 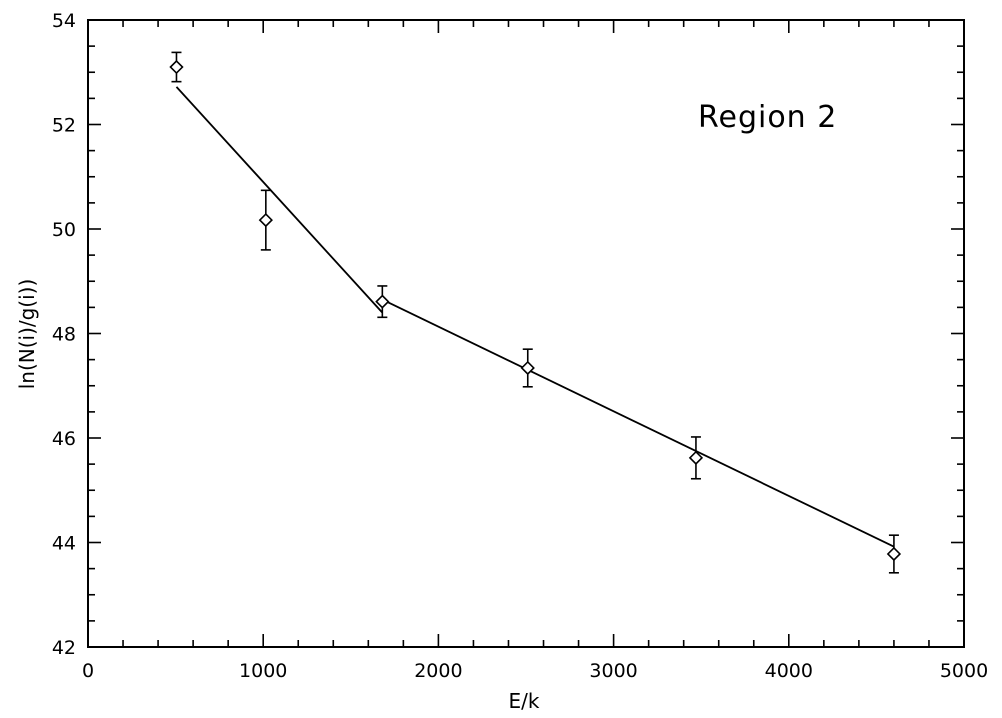 What do you see at coordinates (64, 126) in the screenshot?
I see `y-tick-label: 52` at bounding box center [64, 126].